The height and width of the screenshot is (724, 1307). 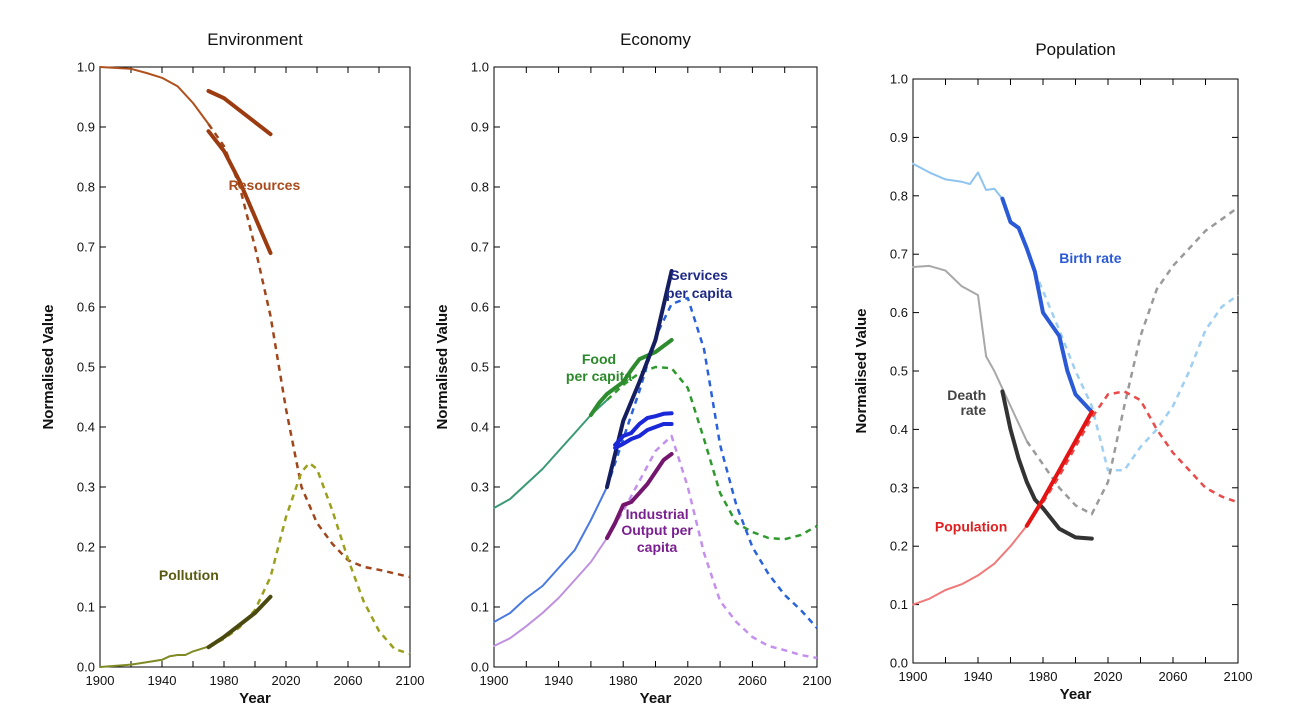 What do you see at coordinates (189, 575) in the screenshot?
I see `env-annotation-1: Pollution` at bounding box center [189, 575].